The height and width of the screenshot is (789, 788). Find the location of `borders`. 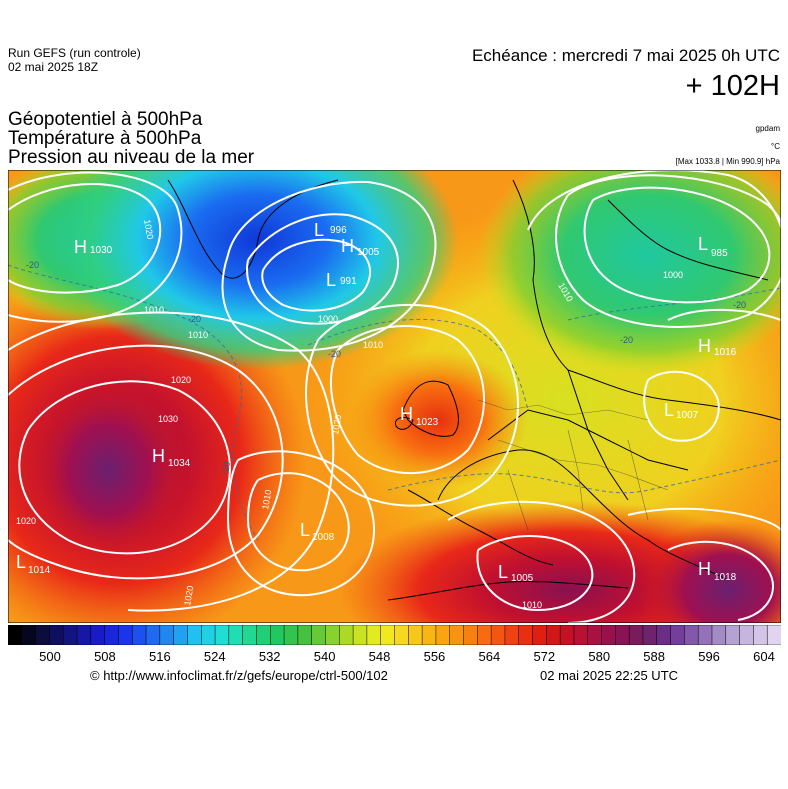

borders is located at coordinates (573, 465).